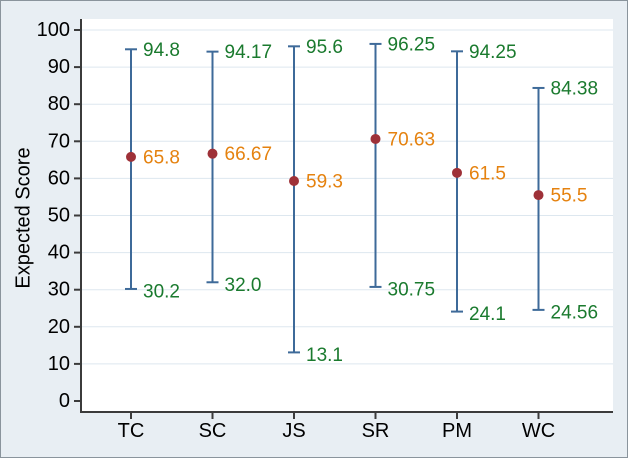 The width and height of the screenshot is (628, 458). Describe the element at coordinates (59, 290) in the screenshot. I see `y-tick-label: 30` at that location.